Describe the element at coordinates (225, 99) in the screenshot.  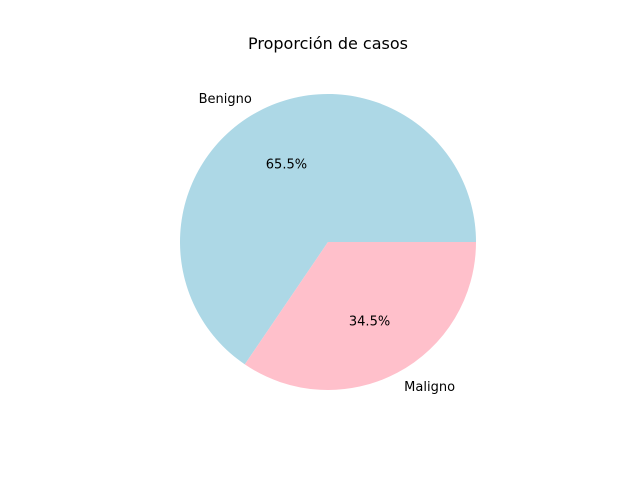
I see `slice-label-benigno: Benigno` at that location.